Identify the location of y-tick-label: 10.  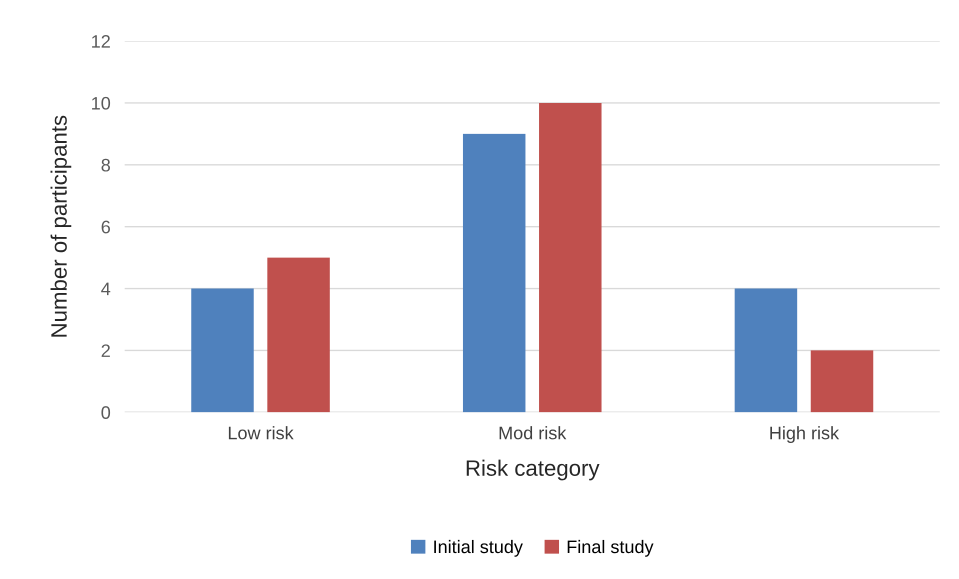
(101, 103).